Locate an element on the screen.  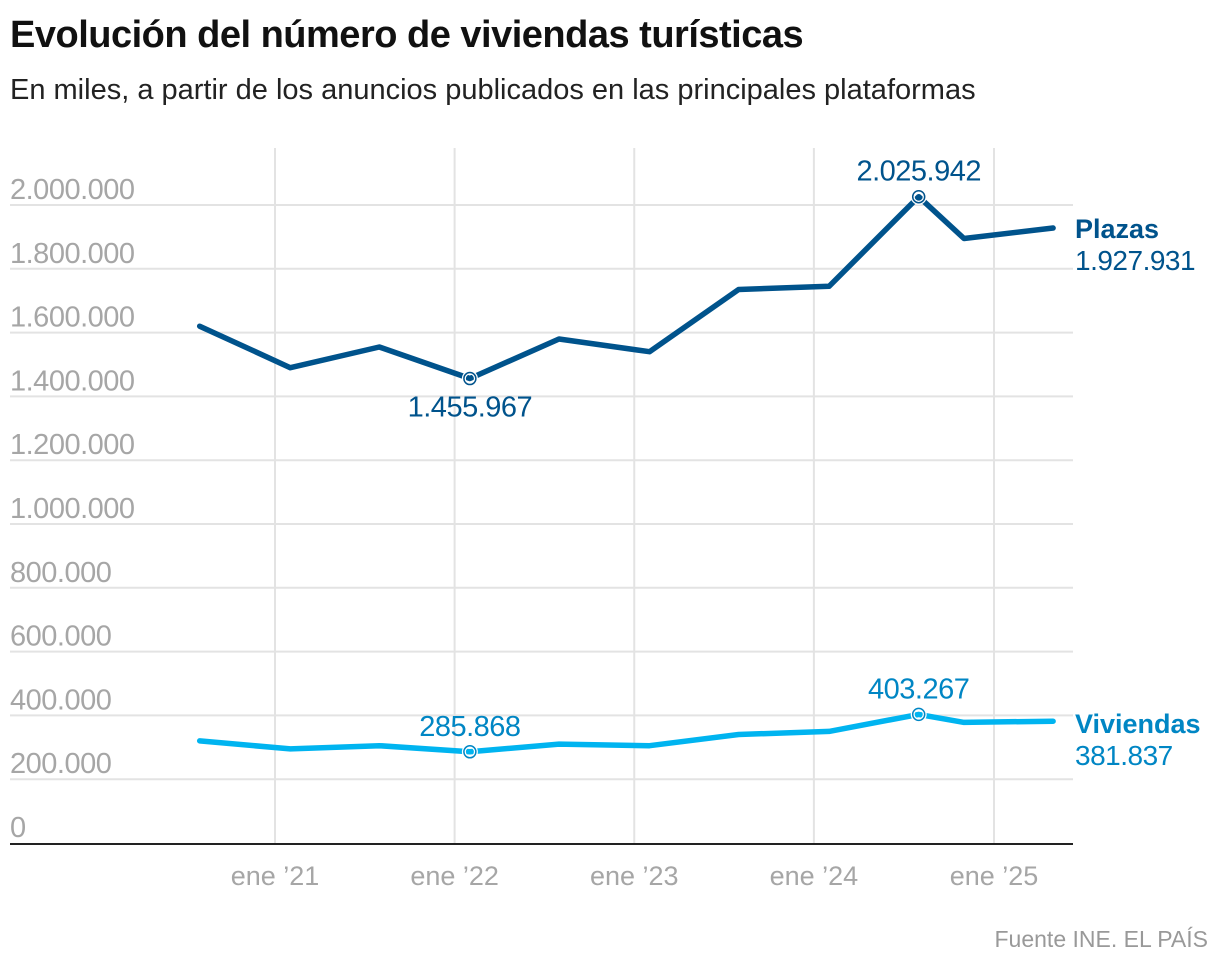
series-end-value-label-plazas: 1.927.931 is located at coordinates (1135, 260).